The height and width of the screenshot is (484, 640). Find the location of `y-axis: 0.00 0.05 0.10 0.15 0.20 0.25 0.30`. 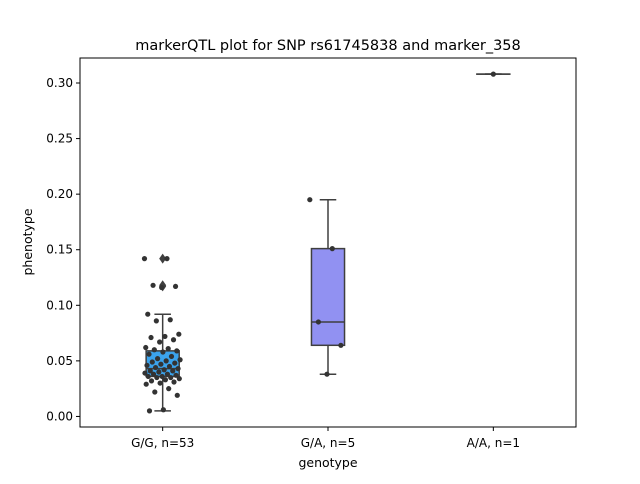

y-axis: 0.00 0.05 0.10 0.15 0.20 0.25 0.30 is located at coordinates (63, 249).